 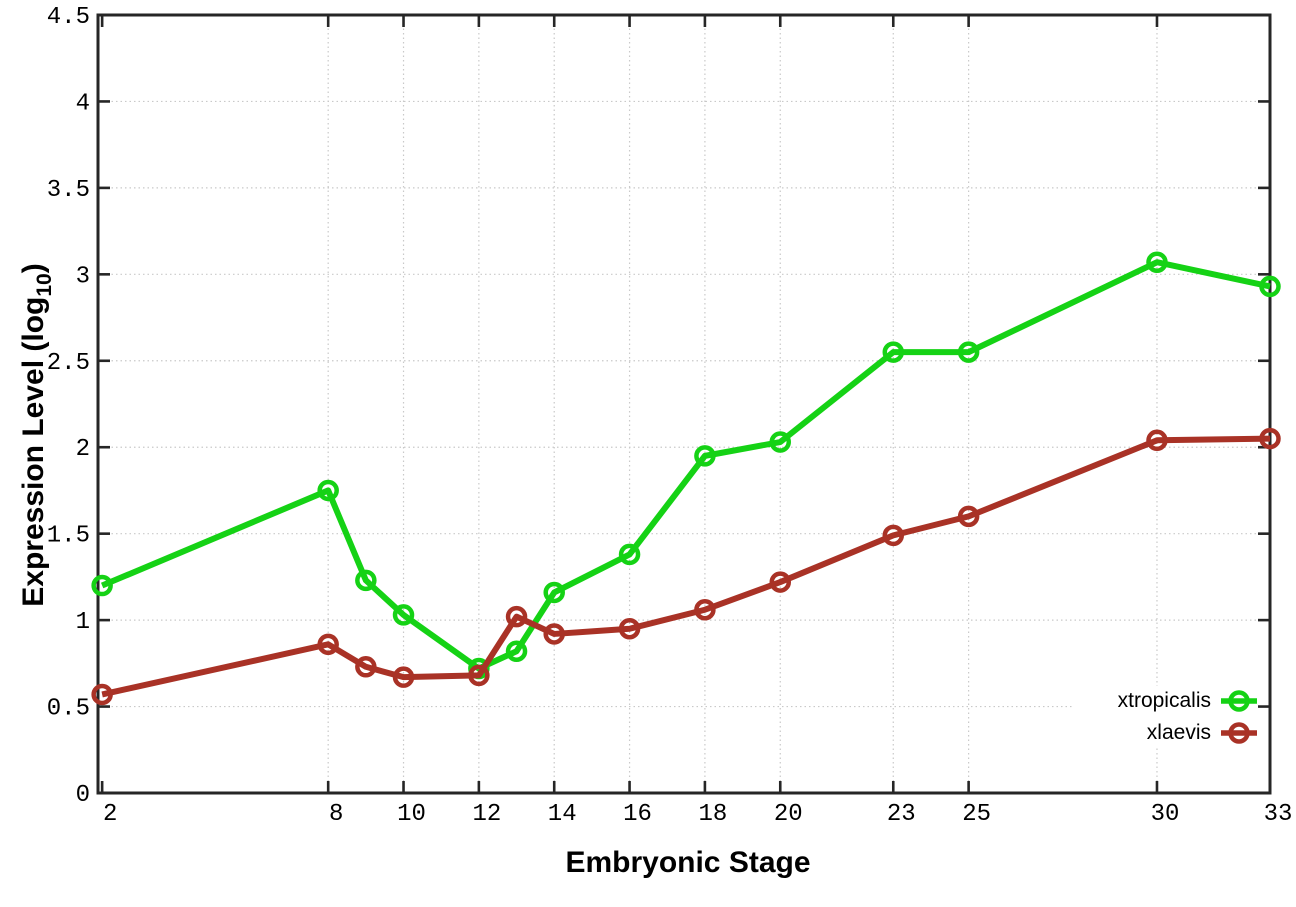 I want to click on y-axis-label-suffix: ), so click(x=33, y=268).